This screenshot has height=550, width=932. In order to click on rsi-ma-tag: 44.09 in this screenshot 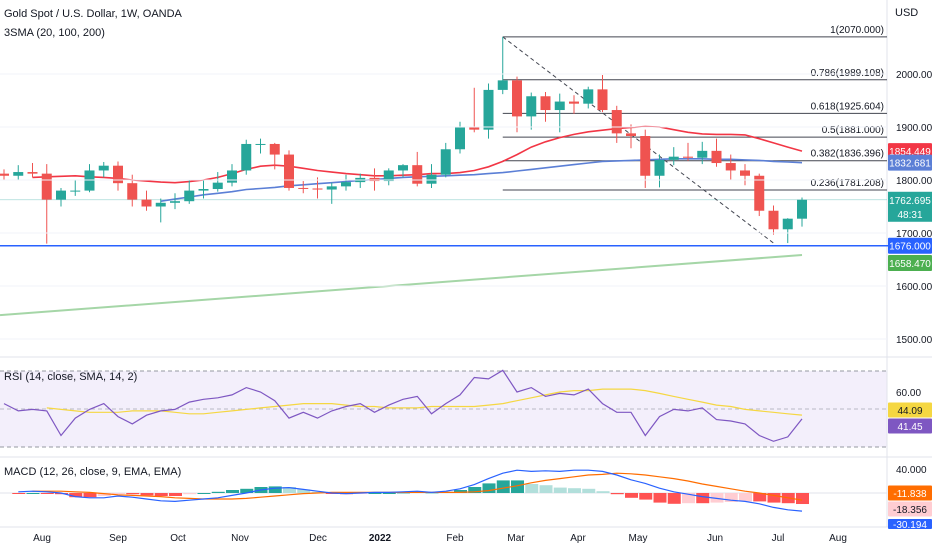, I will do `click(909, 411)`.